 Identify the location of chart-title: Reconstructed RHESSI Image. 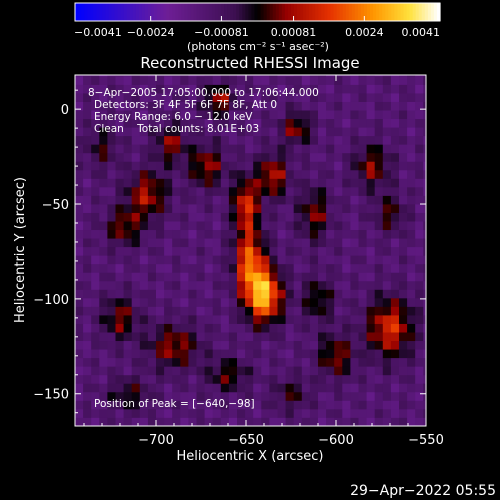
(249, 63).